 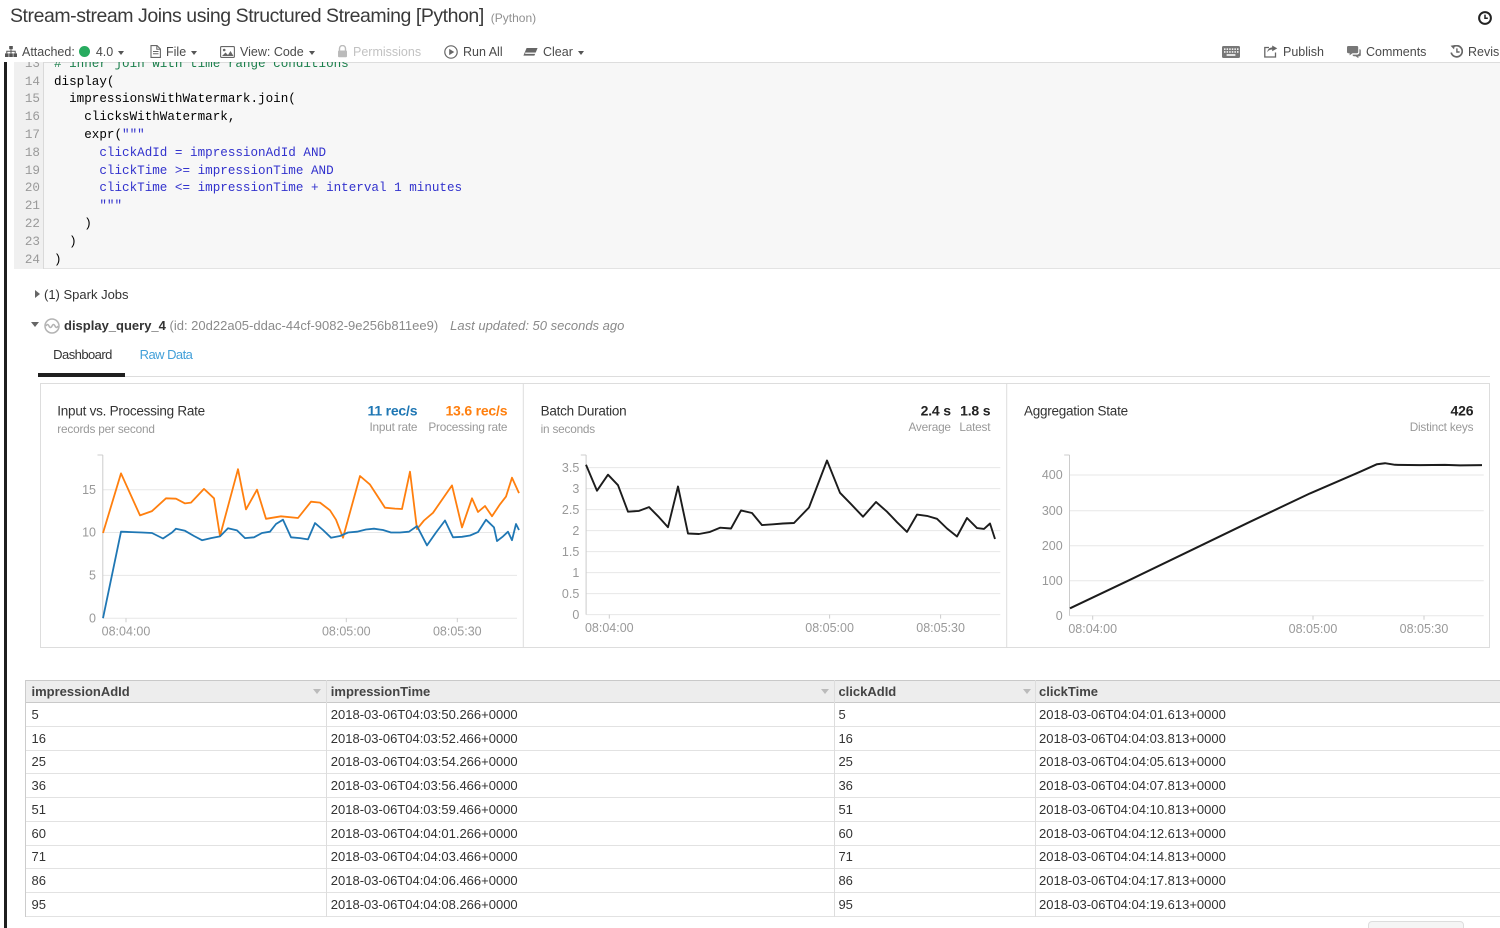 I want to click on svg-text: Distinct keys, so click(x=1442, y=427).